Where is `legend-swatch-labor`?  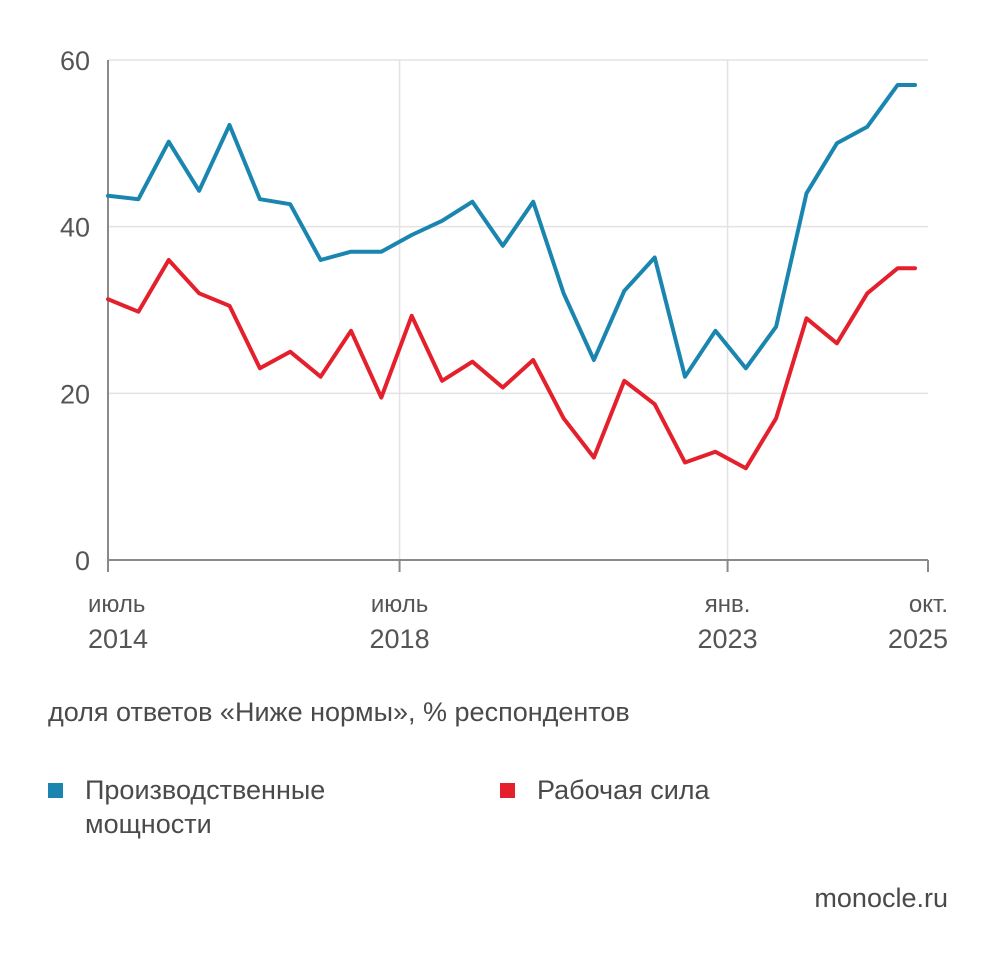
legend-swatch-labor is located at coordinates (507, 790).